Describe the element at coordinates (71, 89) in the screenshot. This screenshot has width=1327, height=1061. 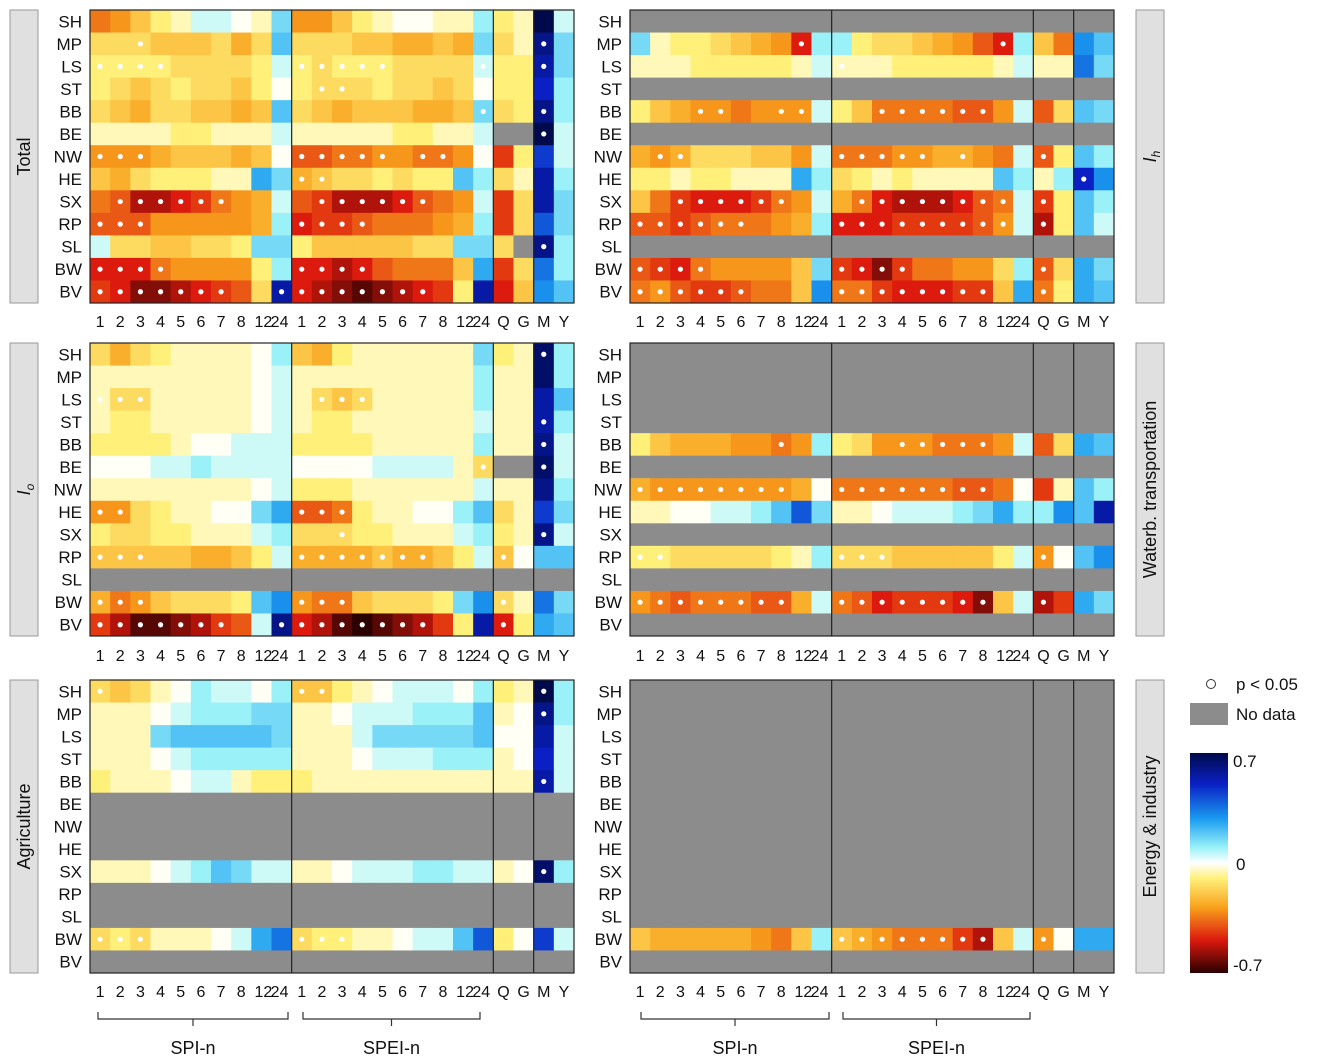
I see `row-label: ST` at that location.